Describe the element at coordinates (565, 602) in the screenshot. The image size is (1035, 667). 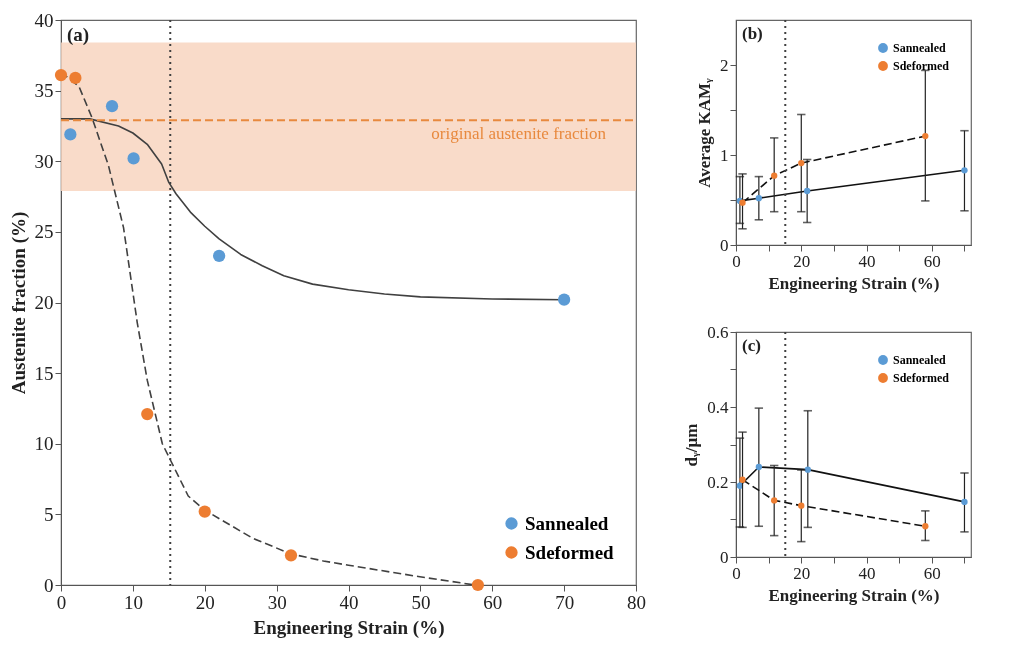
I see `x-tick-label: 70` at that location.